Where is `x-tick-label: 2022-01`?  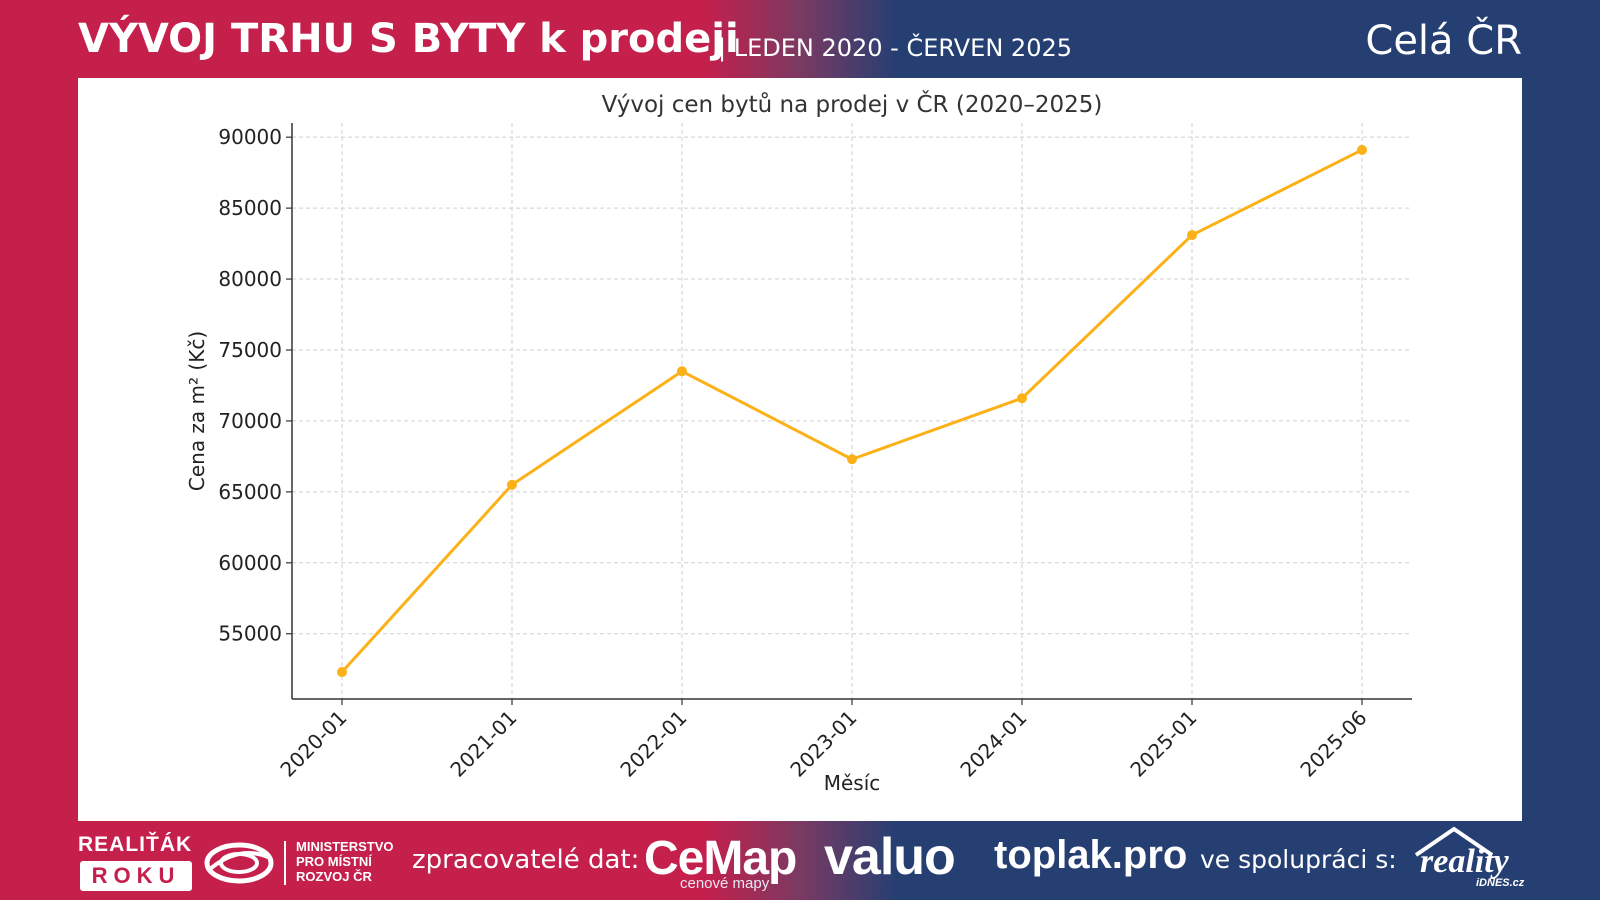 x-tick-label: 2022-01 is located at coordinates (653, 744).